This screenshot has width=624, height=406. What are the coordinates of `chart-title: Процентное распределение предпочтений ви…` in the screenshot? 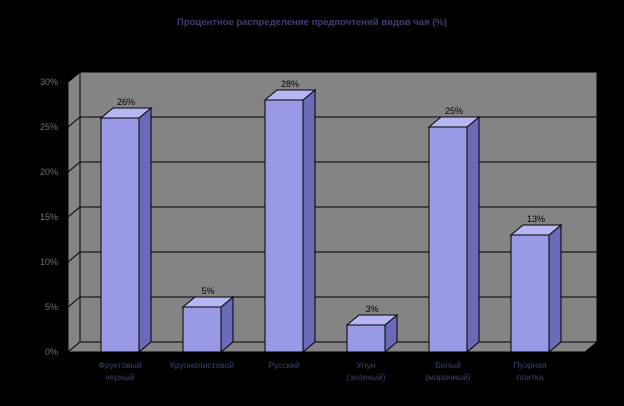 It's located at (312, 22).